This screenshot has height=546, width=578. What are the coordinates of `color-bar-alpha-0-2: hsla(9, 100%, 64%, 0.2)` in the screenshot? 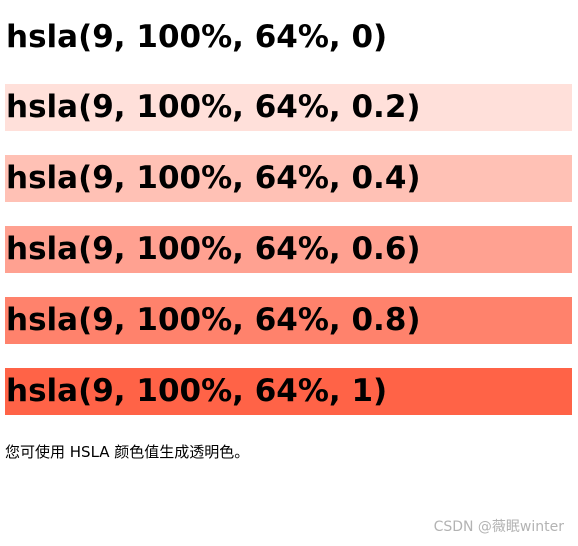 It's located at (288, 107).